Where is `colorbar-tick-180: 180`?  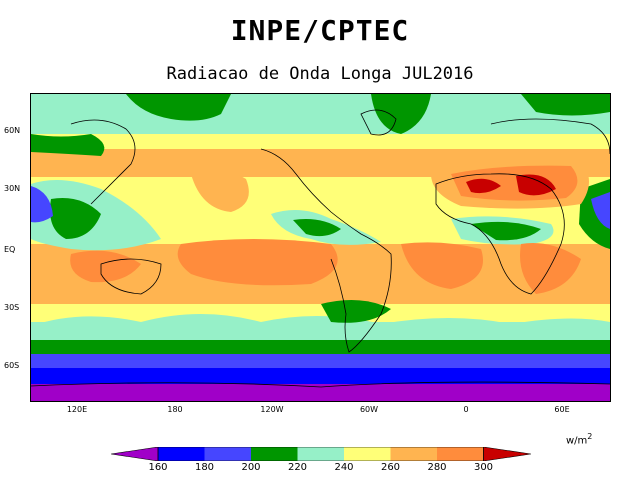 colorbar-tick-180: 180 is located at coordinates (204, 467).